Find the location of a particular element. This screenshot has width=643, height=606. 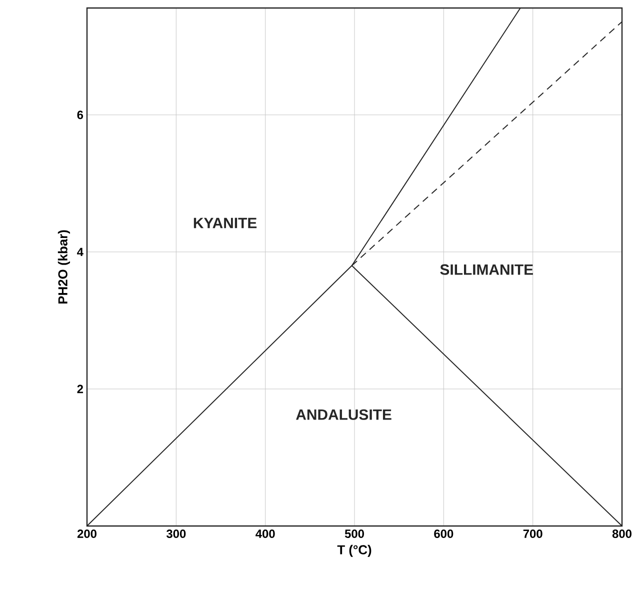

x-tick-label: 500 is located at coordinates (354, 534).